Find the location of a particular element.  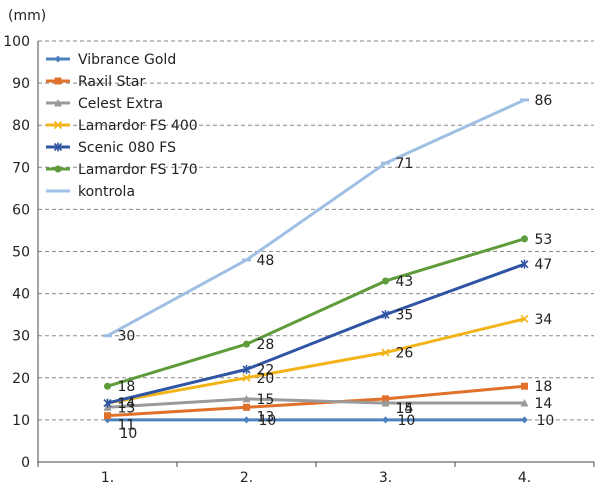

legend-label: Lamardor FS 170 is located at coordinates (138, 170).